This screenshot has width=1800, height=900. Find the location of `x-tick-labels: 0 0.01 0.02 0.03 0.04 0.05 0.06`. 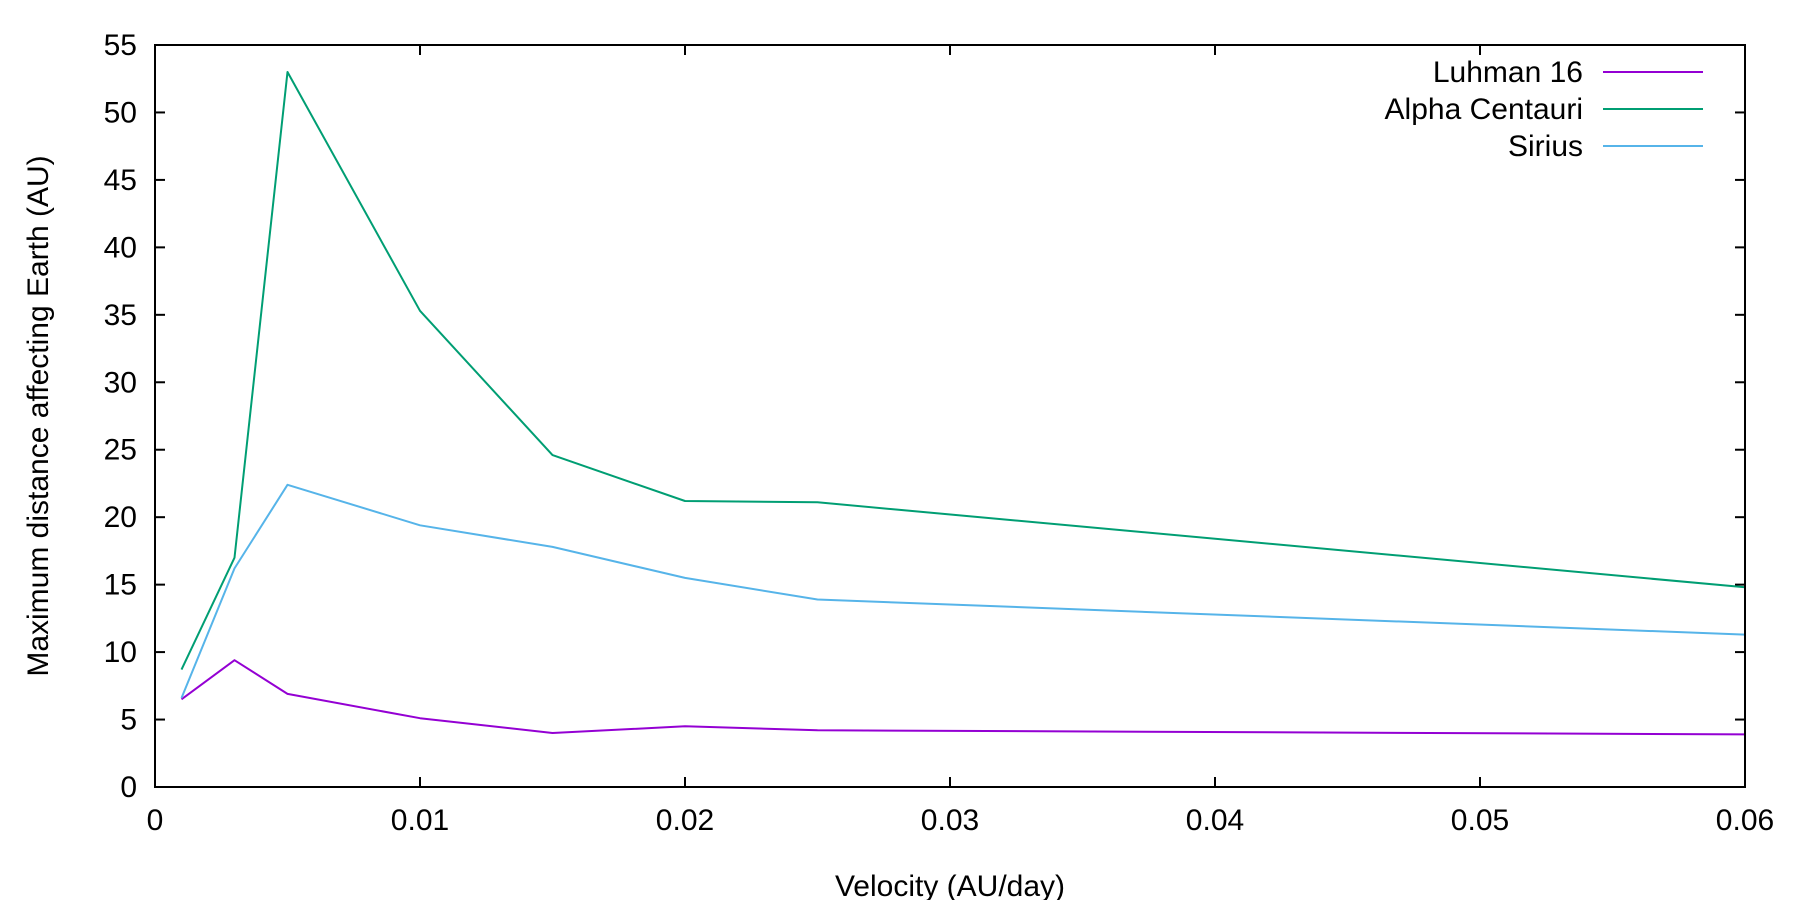

x-tick-labels: 0 0.01 0.02 0.03 0.04 0.05 0.06 is located at coordinates (961, 820).